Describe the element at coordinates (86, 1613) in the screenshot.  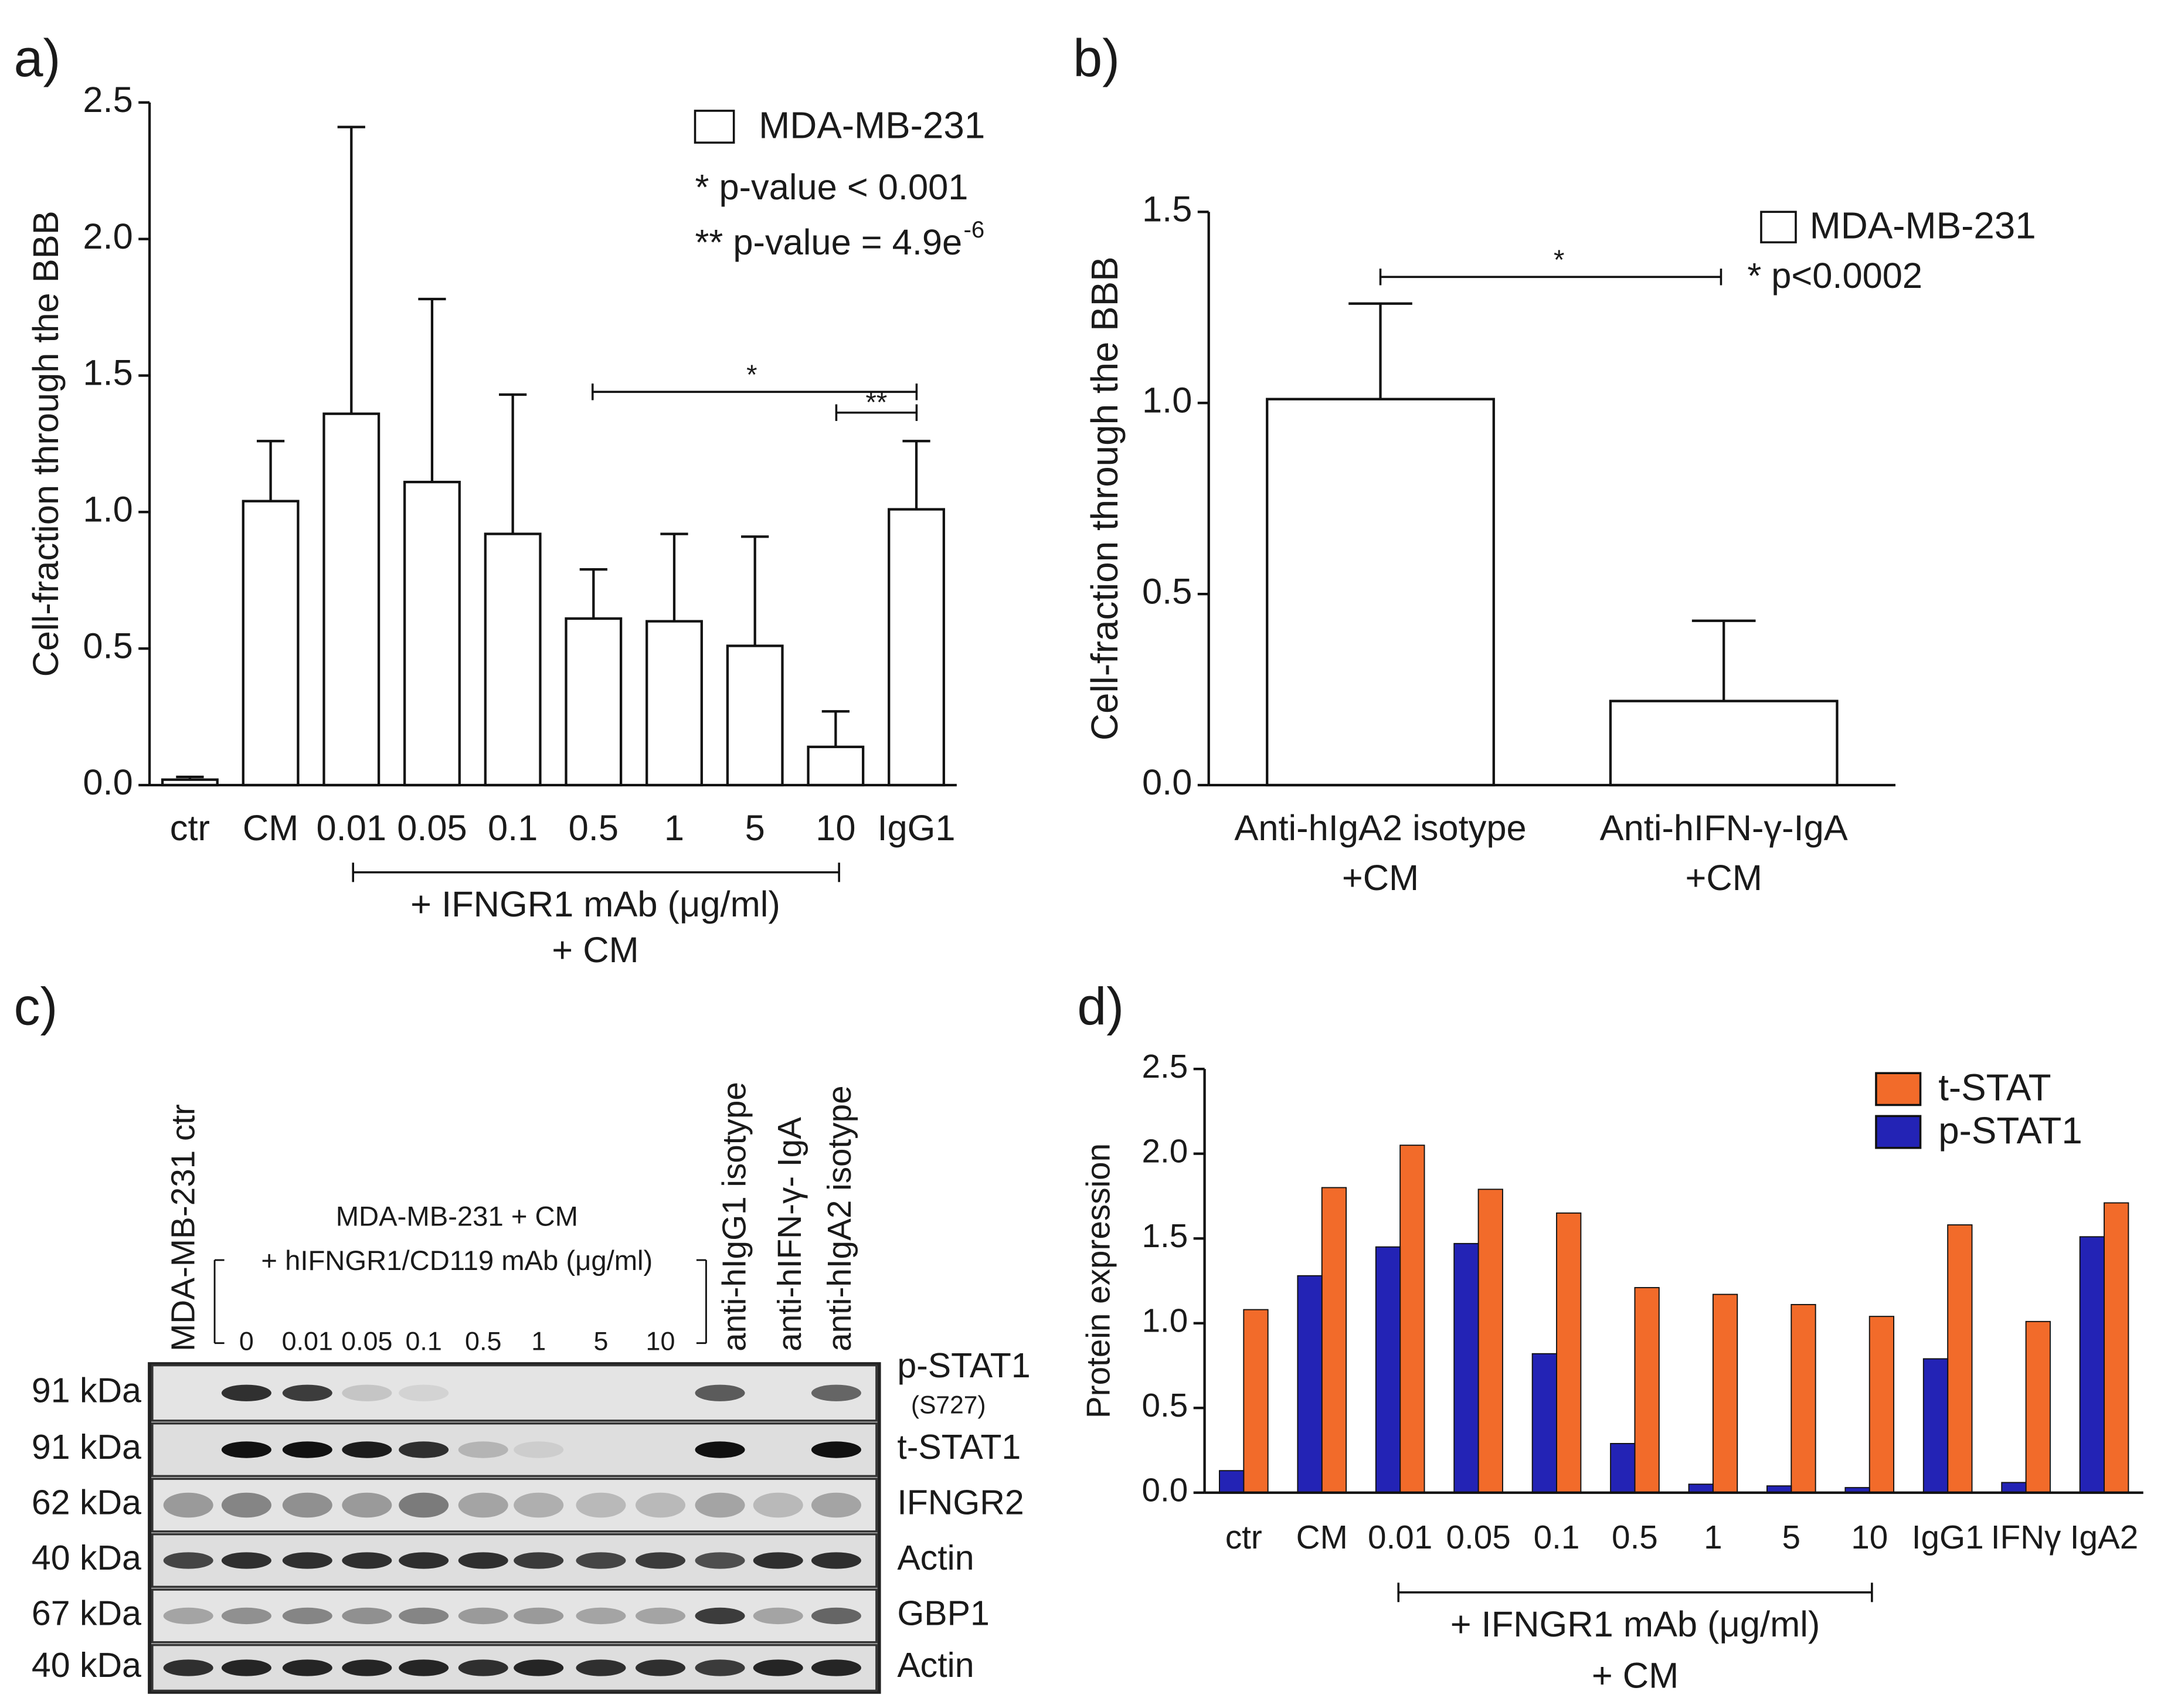
I see `size-label: 67 kDa` at that location.